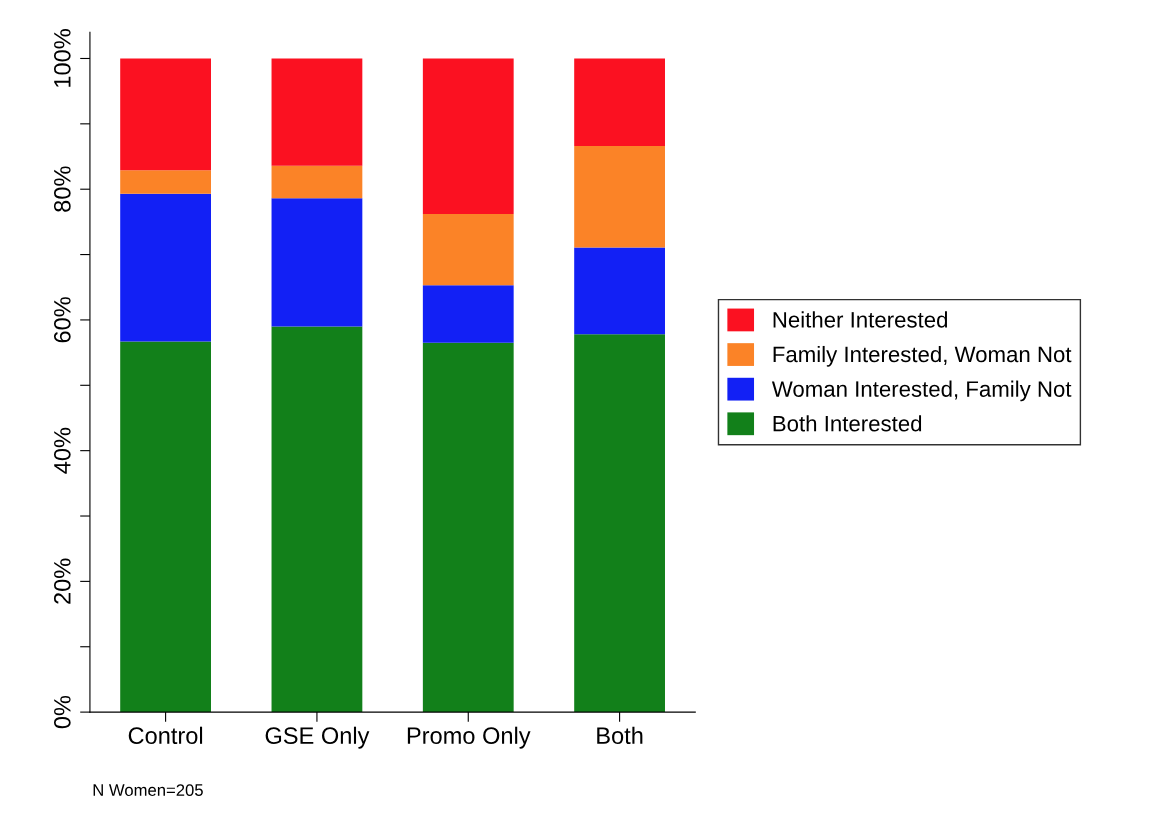 The height and width of the screenshot is (829, 1153). I want to click on x-tick-label: Promo Only, so click(469, 737).